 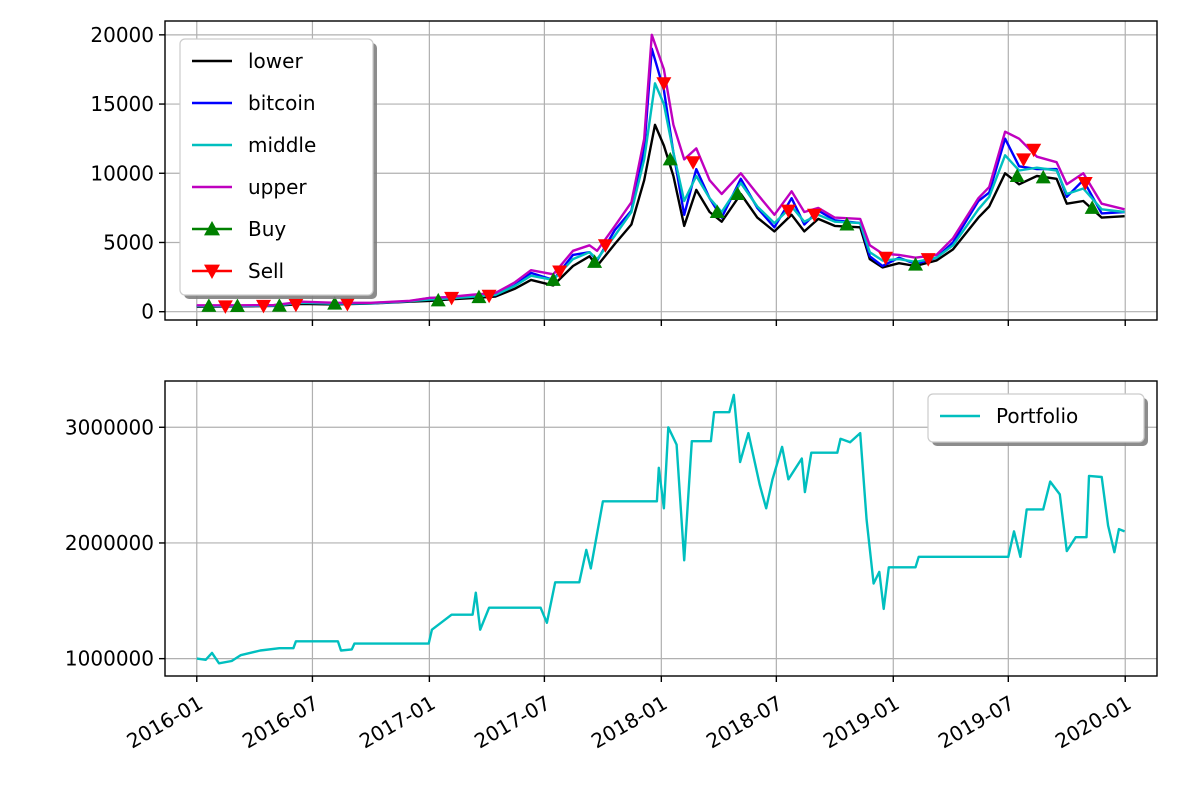 What do you see at coordinates (282, 103) in the screenshot?
I see `legend-label-bitcoin: bitcoin` at bounding box center [282, 103].